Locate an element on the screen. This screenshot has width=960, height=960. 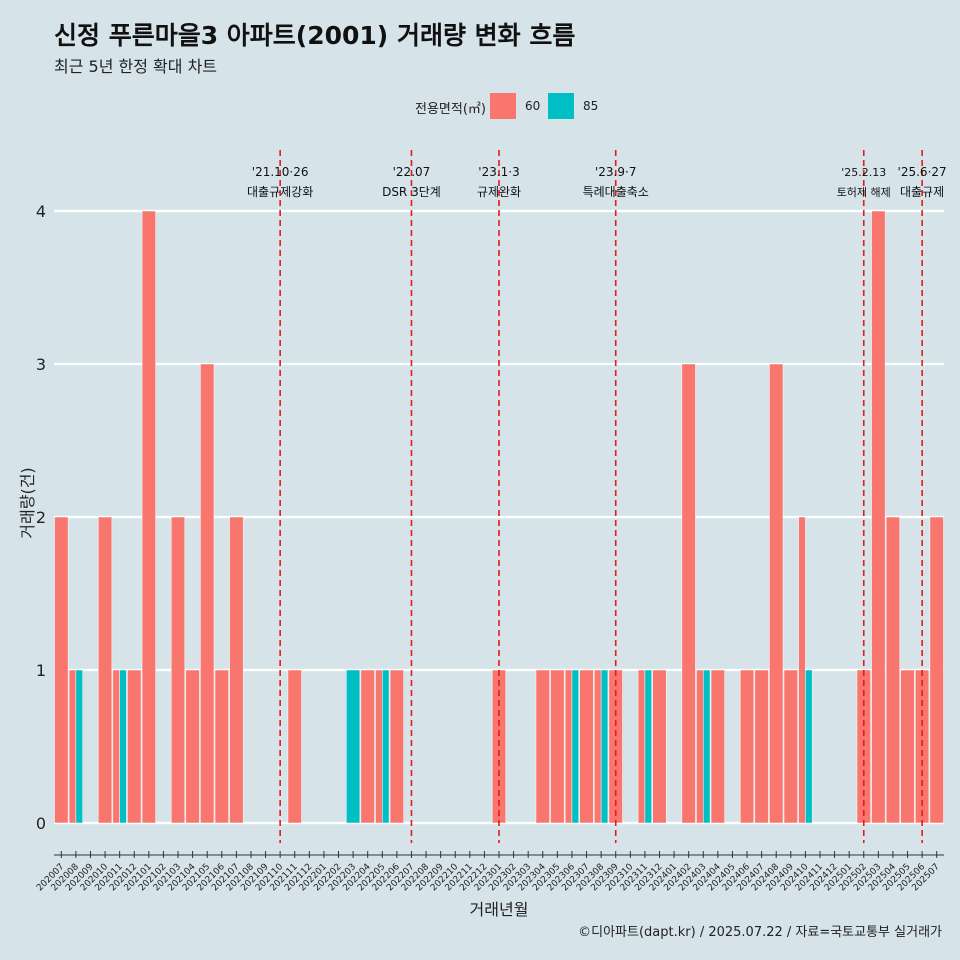
chart-subtitle: 최근 5년 한정 확대 차트 is located at coordinates (136, 66).